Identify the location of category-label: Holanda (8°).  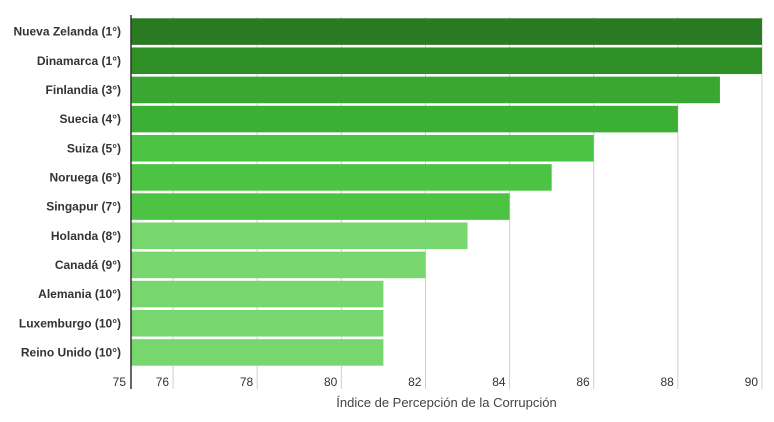
(86, 236).